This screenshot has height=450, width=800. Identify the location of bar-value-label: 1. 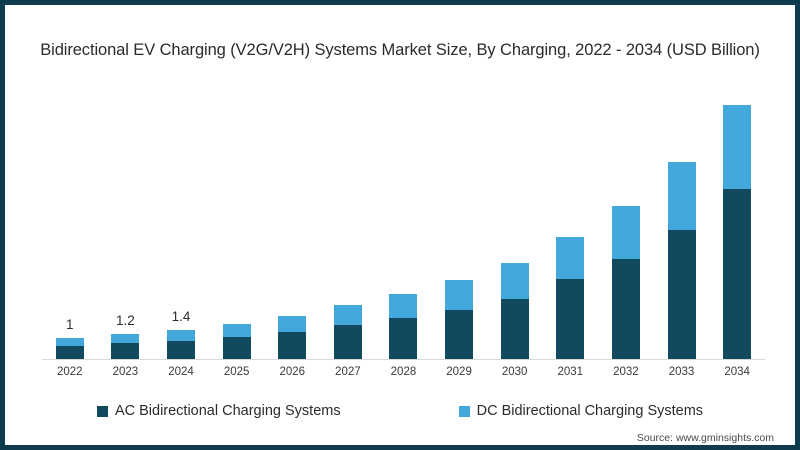
(70, 324).